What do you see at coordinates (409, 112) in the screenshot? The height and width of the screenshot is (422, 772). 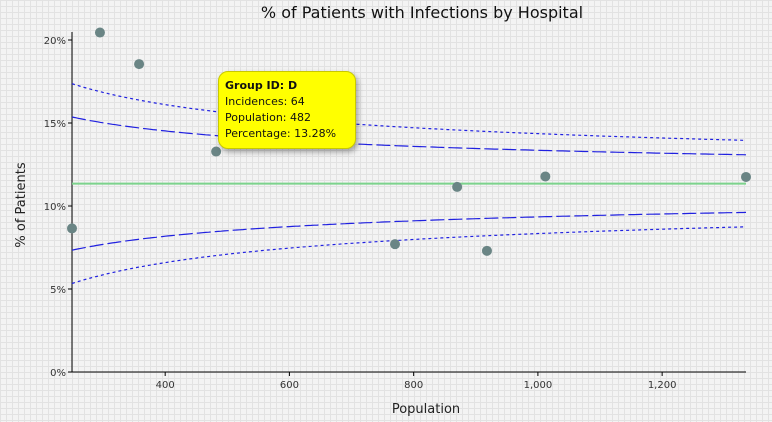 I see `control-limit-99-upper` at bounding box center [409, 112].